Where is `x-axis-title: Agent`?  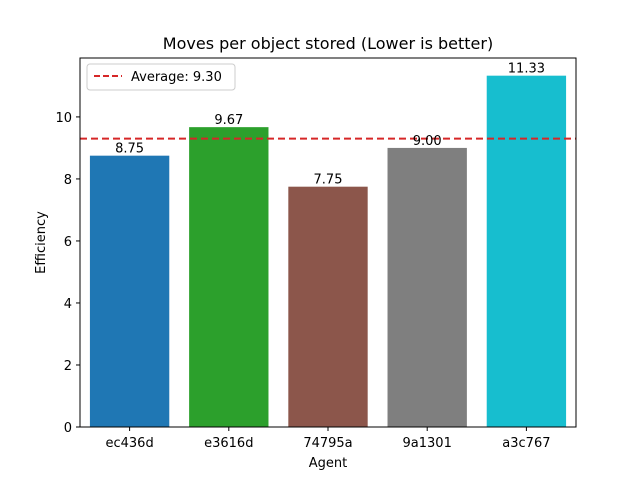
x-axis-title: Agent is located at coordinates (328, 463).